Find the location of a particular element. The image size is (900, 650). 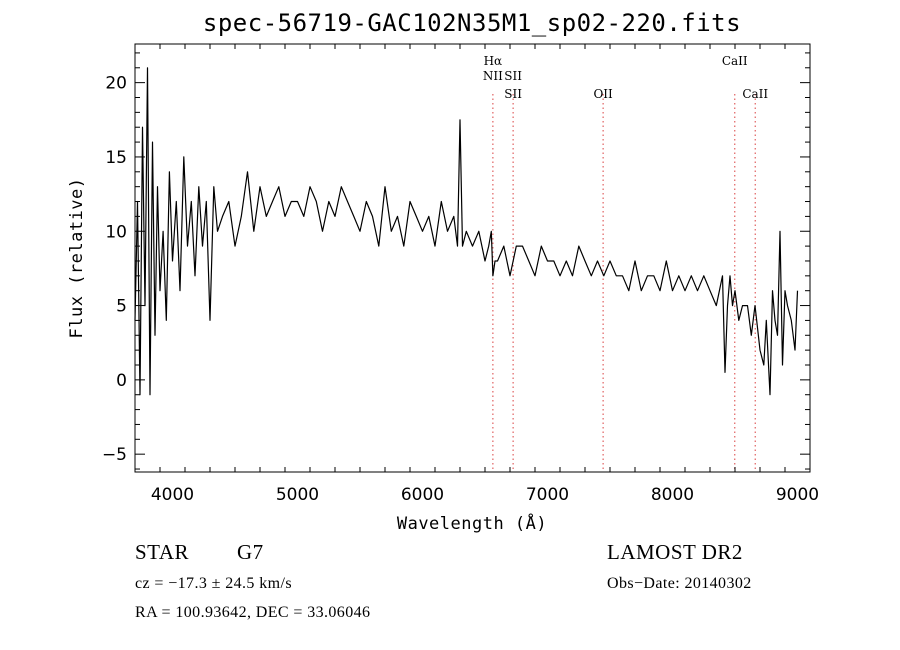

line-label-1-0: SII is located at coordinates (513, 76).